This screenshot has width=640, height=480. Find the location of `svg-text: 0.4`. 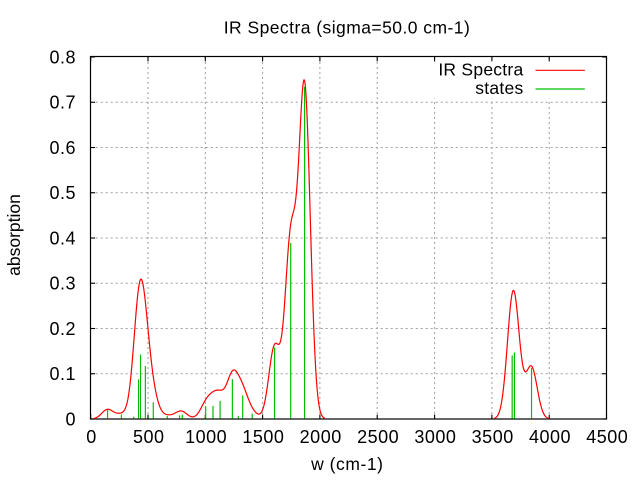

svg-text: 0.4 is located at coordinates (62, 238).